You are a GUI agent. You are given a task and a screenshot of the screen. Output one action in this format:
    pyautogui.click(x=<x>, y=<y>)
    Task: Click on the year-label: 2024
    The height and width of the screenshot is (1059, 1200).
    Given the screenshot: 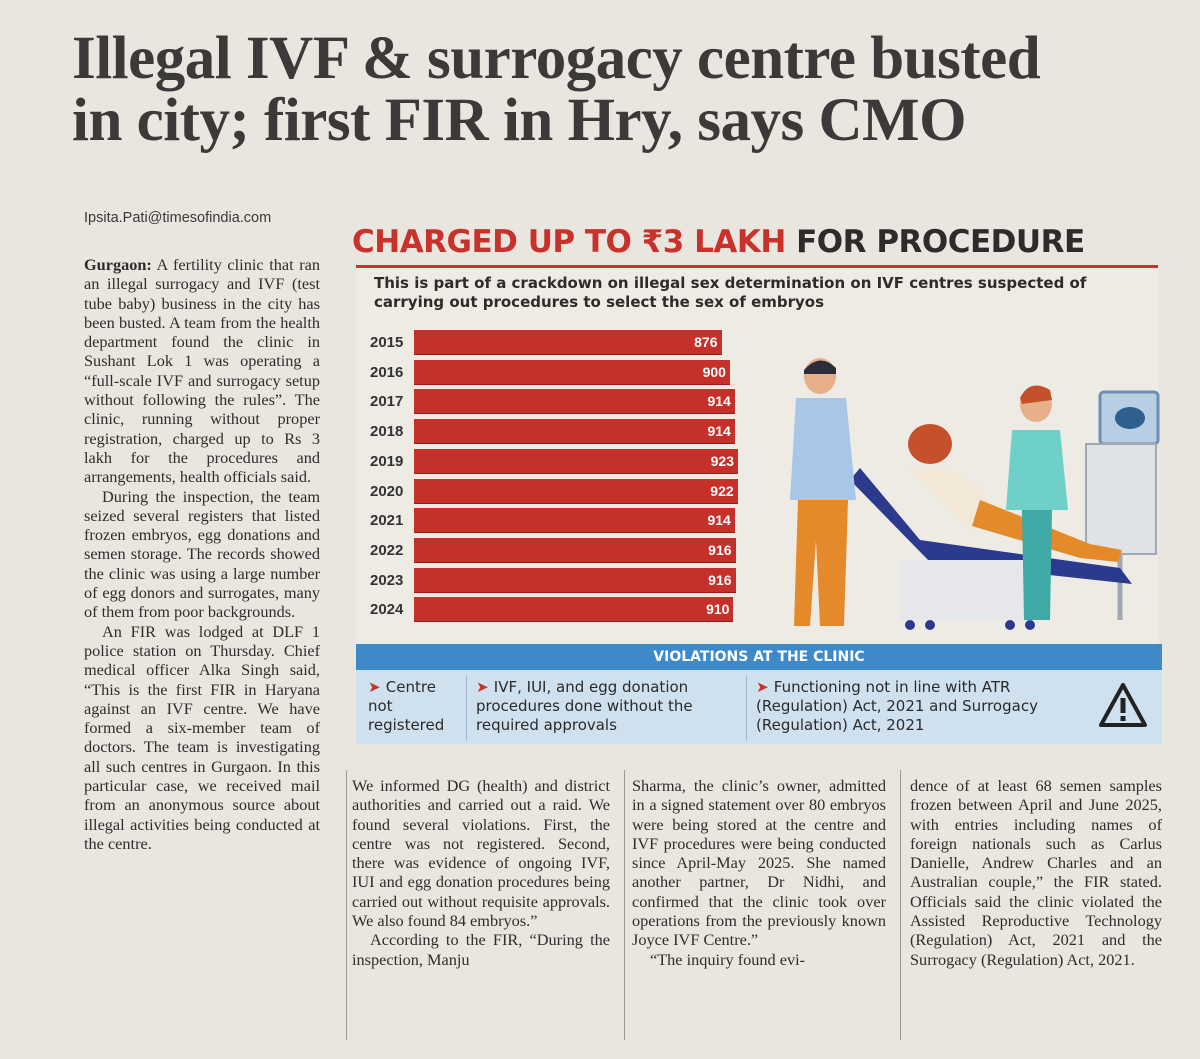 What is the action you would take?
    pyautogui.click(x=387, y=610)
    